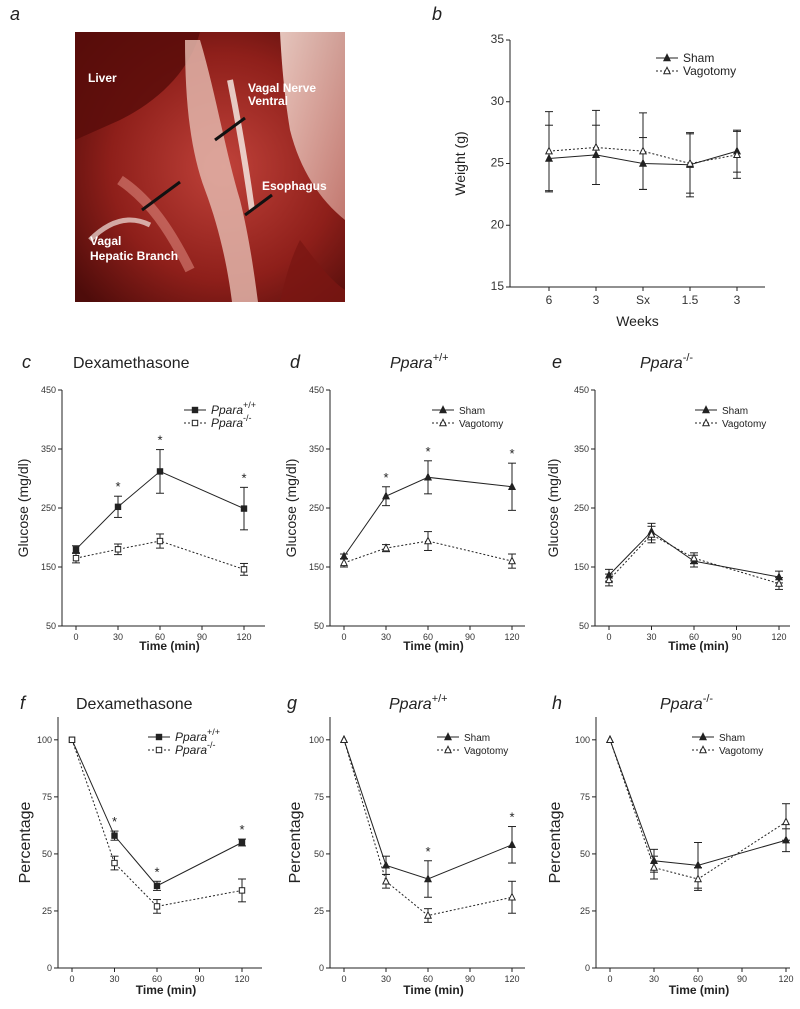  What do you see at coordinates (555, 842) in the screenshot?
I see `h-y-axis-label: Percentage` at bounding box center [555, 842].